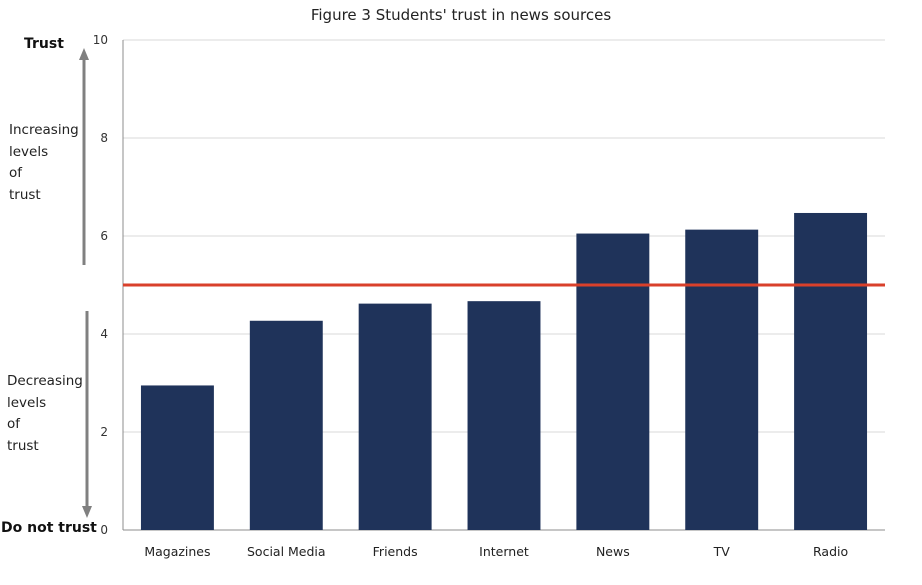 This screenshot has width=922, height=585. What do you see at coordinates (49, 528) in the screenshot?
I see `do-not-trust-label: Do not trust` at bounding box center [49, 528].